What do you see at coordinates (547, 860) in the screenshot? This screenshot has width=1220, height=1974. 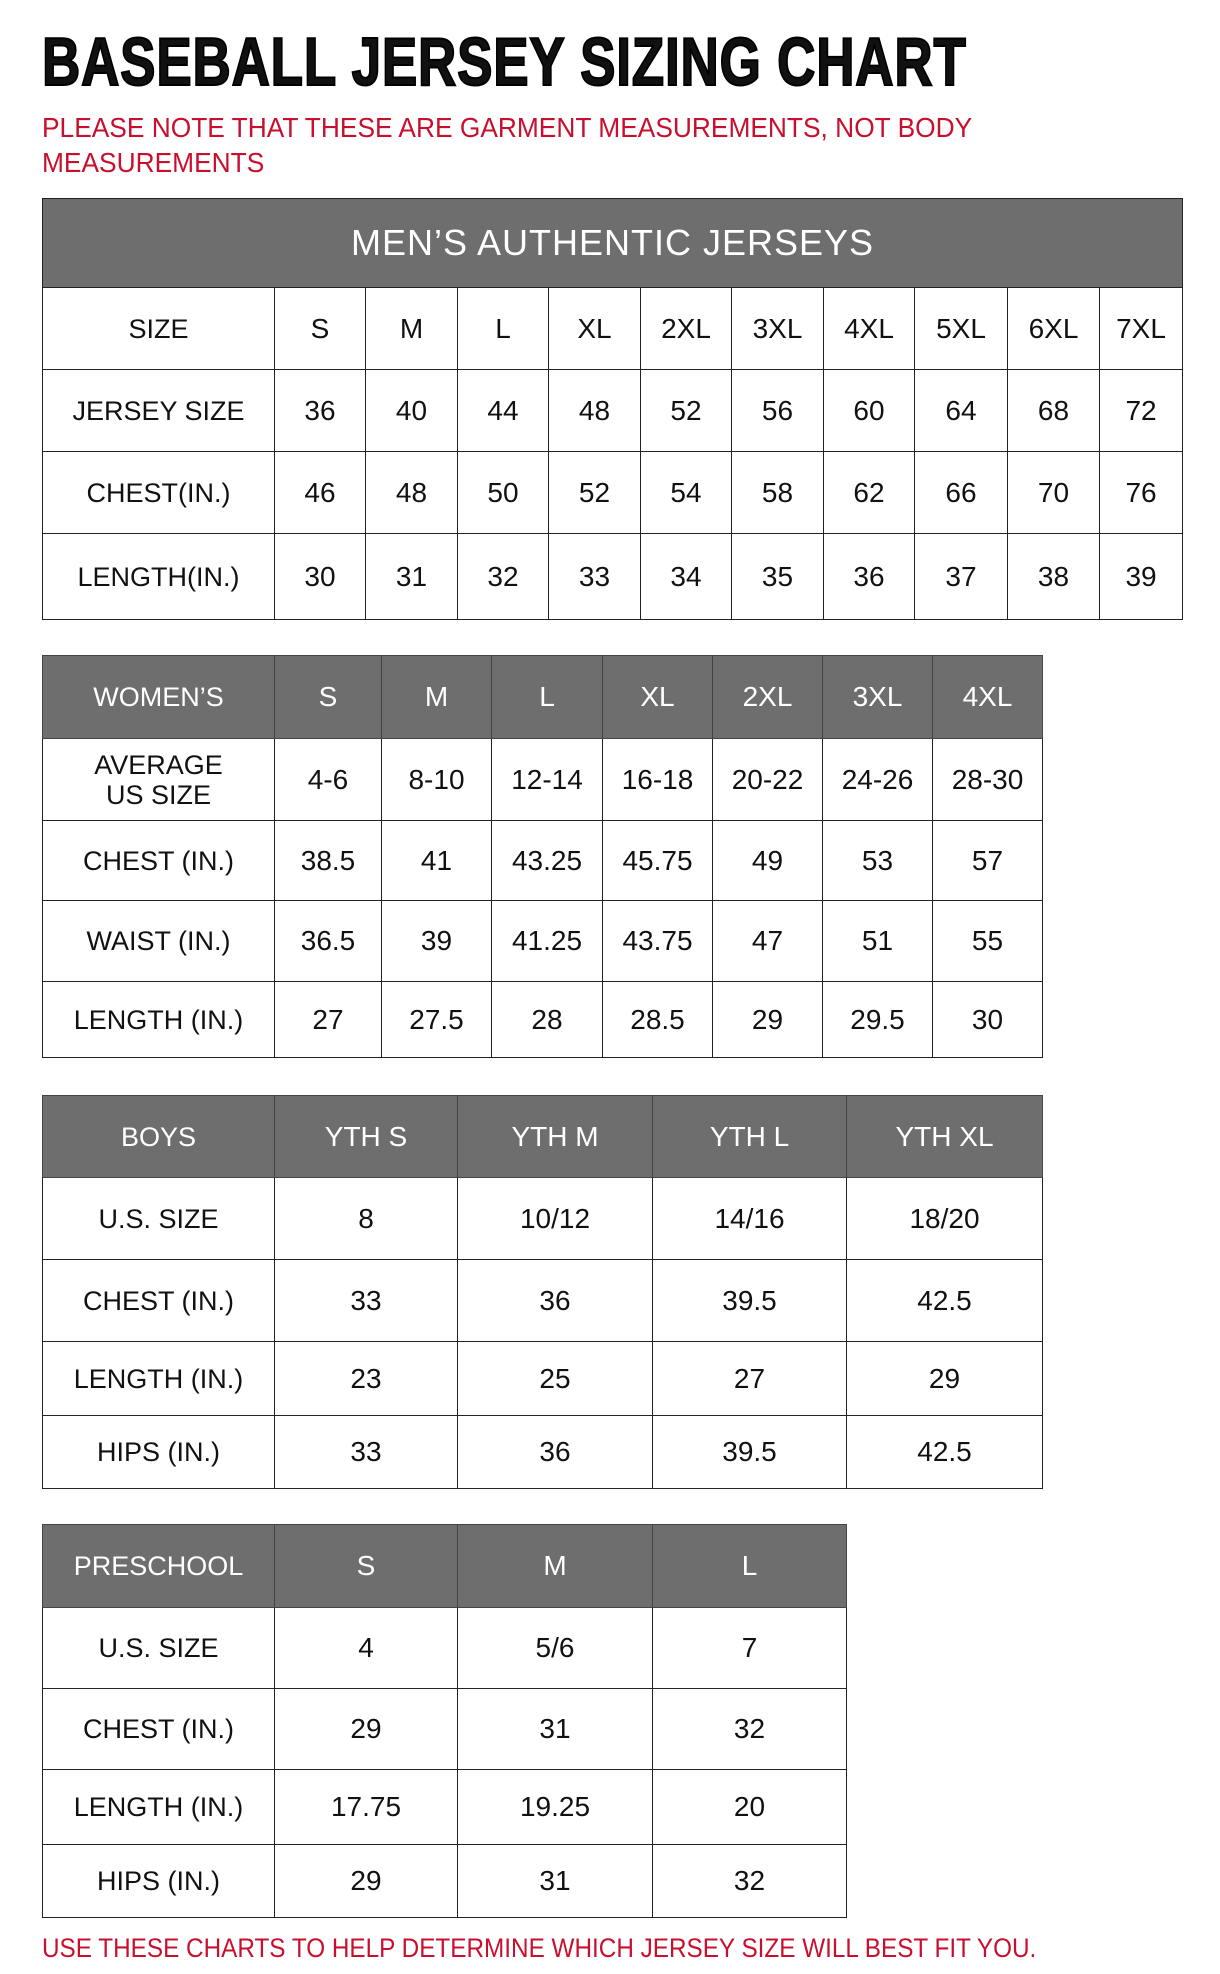 I see `measurement-cell: 43.25` at bounding box center [547, 860].